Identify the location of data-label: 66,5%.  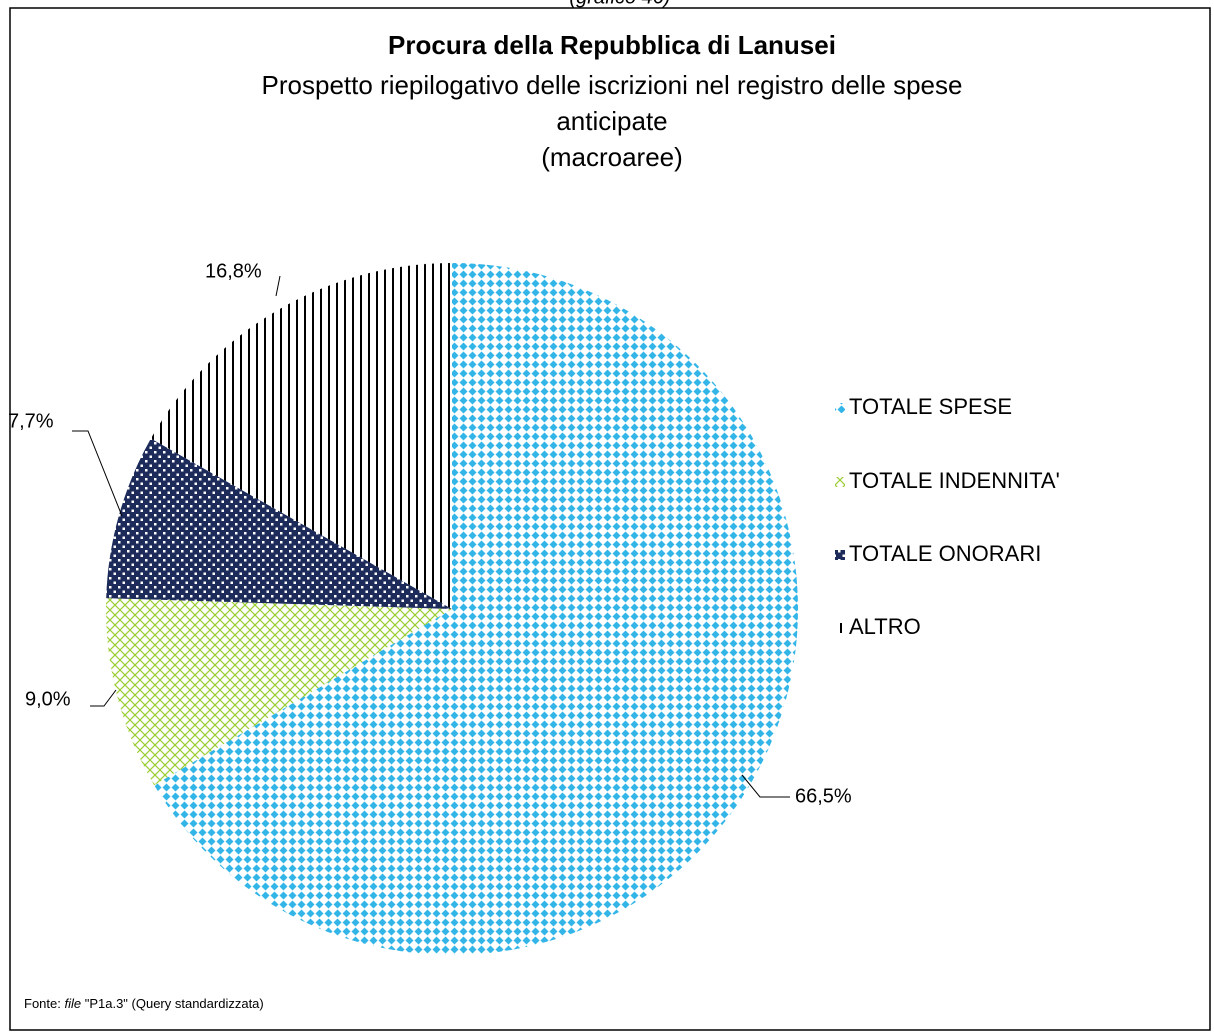
(823, 796).